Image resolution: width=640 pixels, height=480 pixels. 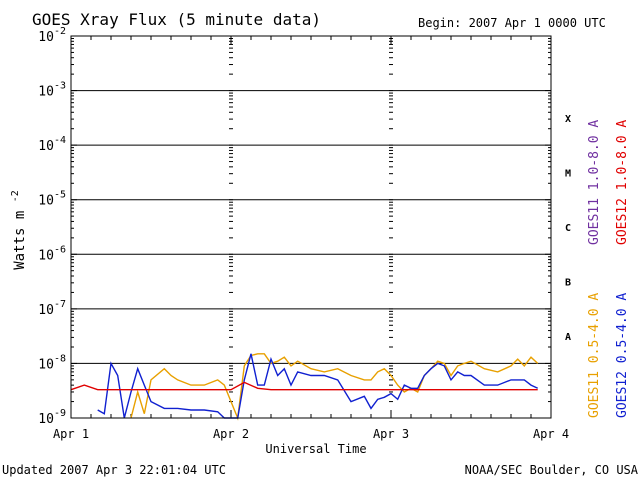 What do you see at coordinates (52, 417) in the screenshot?
I see `y-tick-label: 10⁻⁹` at bounding box center [52, 417].